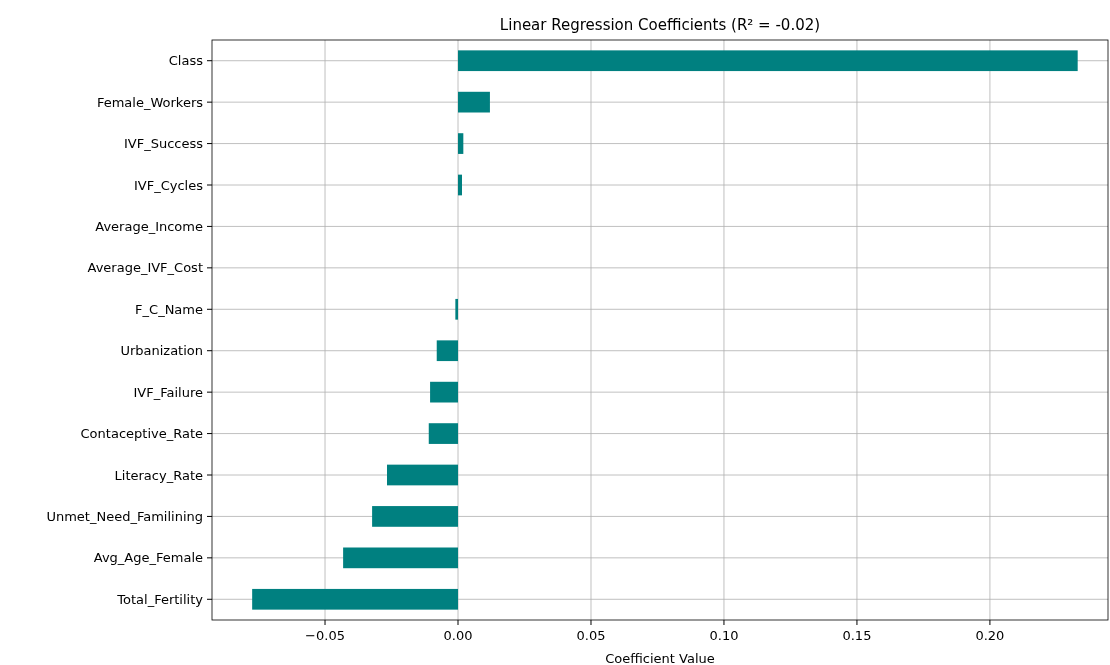  Describe the element at coordinates (325, 635) in the screenshot. I see `x-tick-label: −0.05` at that location.